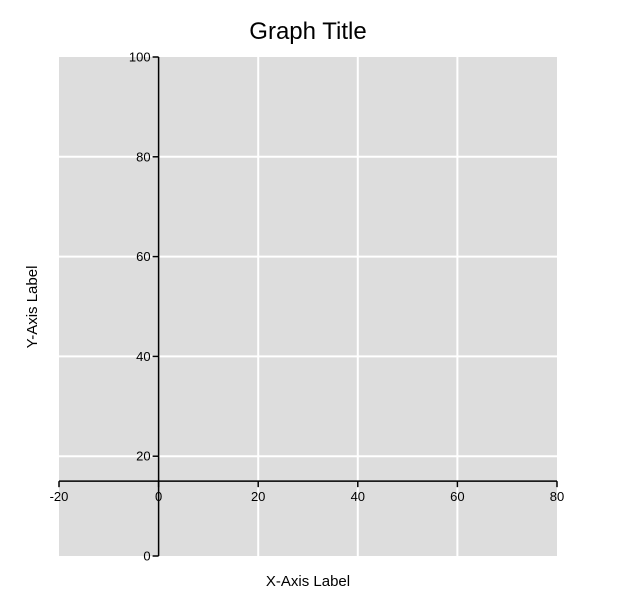  What do you see at coordinates (143, 456) in the screenshot?
I see `y-tick-label: 20` at bounding box center [143, 456].